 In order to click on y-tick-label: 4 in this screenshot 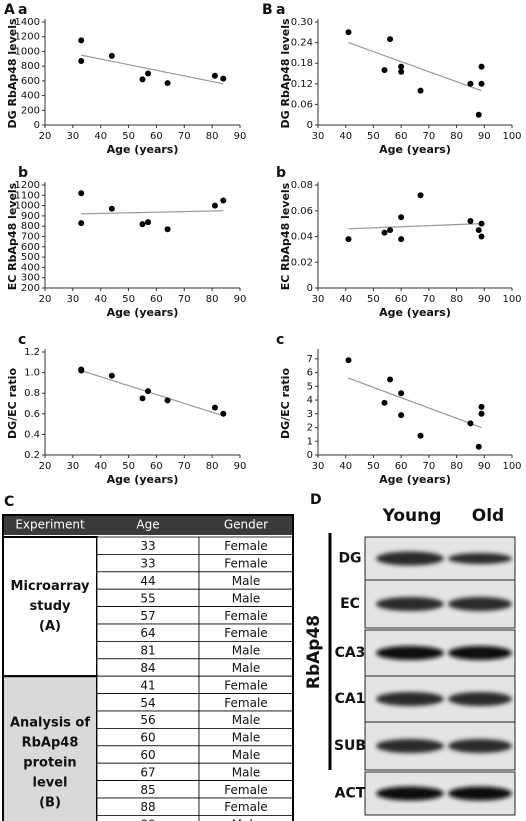, I will do `click(310, 400)`.